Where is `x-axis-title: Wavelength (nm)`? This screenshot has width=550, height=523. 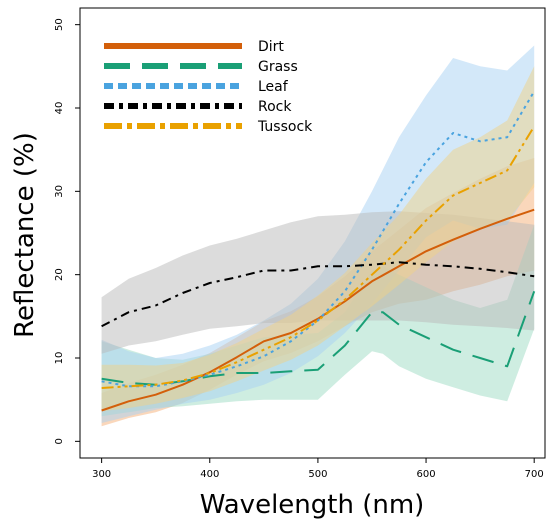
x-axis-title: Wavelength (nm) is located at coordinates (312, 505).